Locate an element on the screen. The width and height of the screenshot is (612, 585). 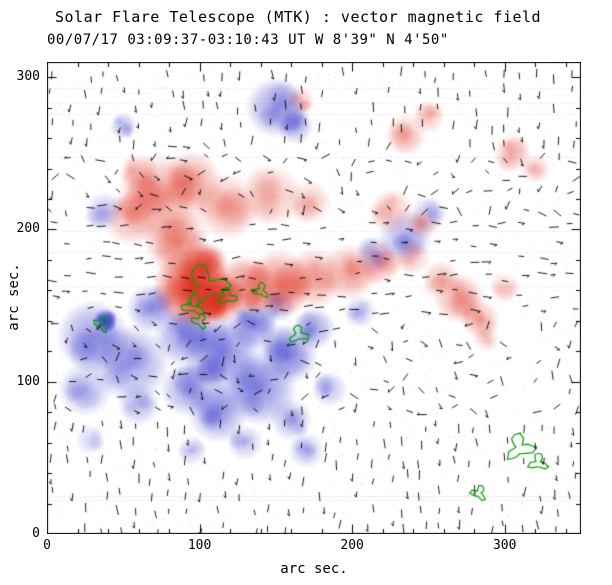
x-tick-label: 300 is located at coordinates (504, 545).